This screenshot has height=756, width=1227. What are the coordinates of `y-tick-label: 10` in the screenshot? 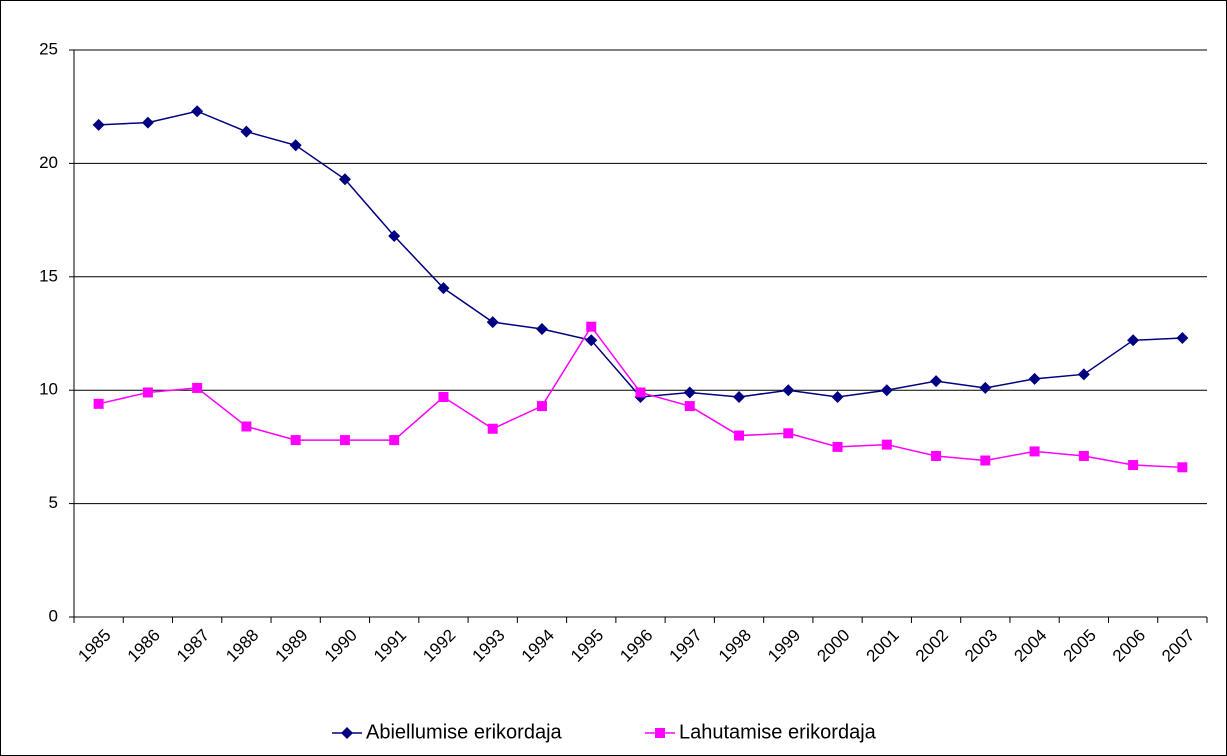 It's located at (48, 389).